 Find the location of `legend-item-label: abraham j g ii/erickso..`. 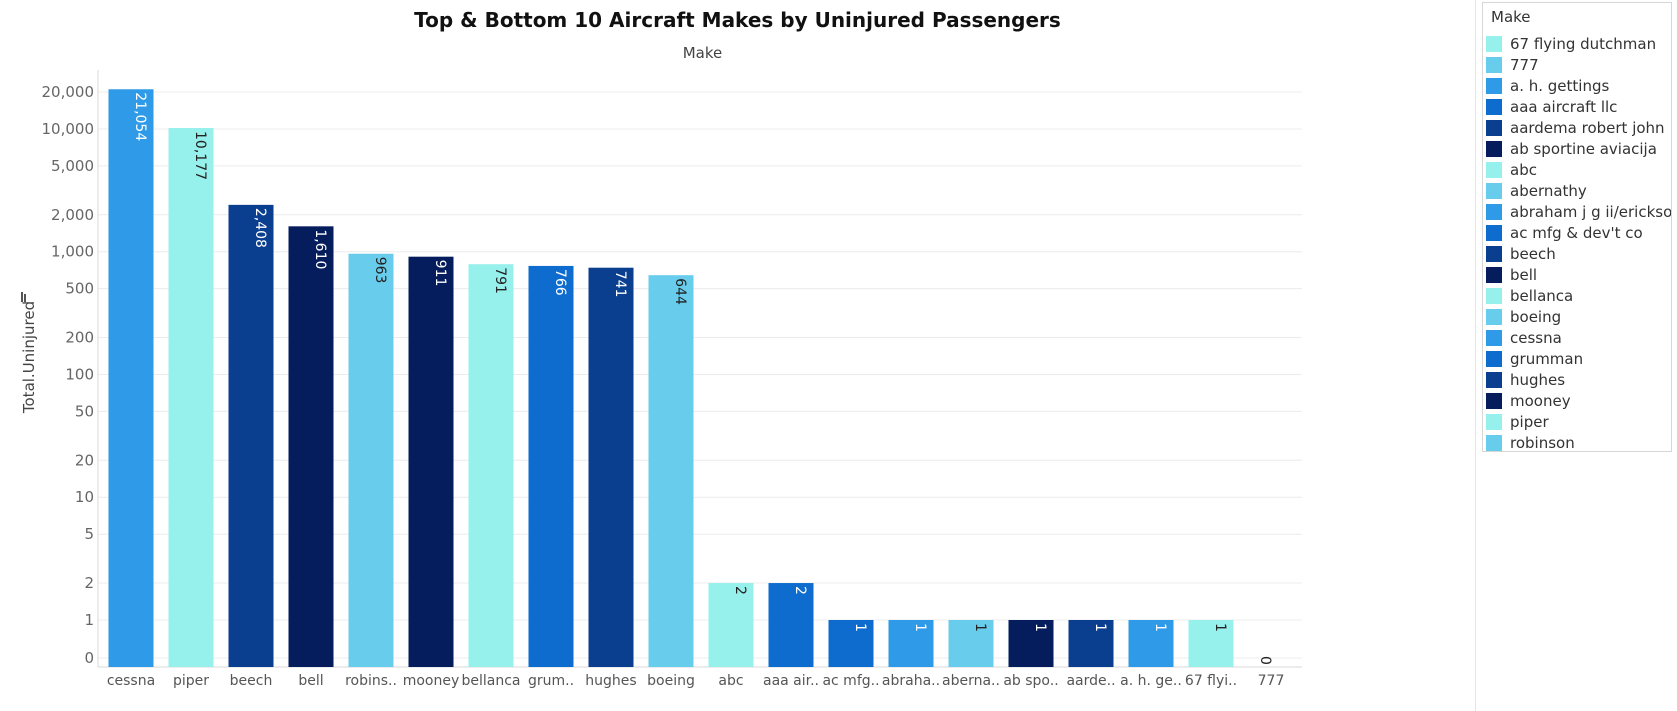

legend-item-label: abraham j g ii/erickso.. is located at coordinates (1590, 211).